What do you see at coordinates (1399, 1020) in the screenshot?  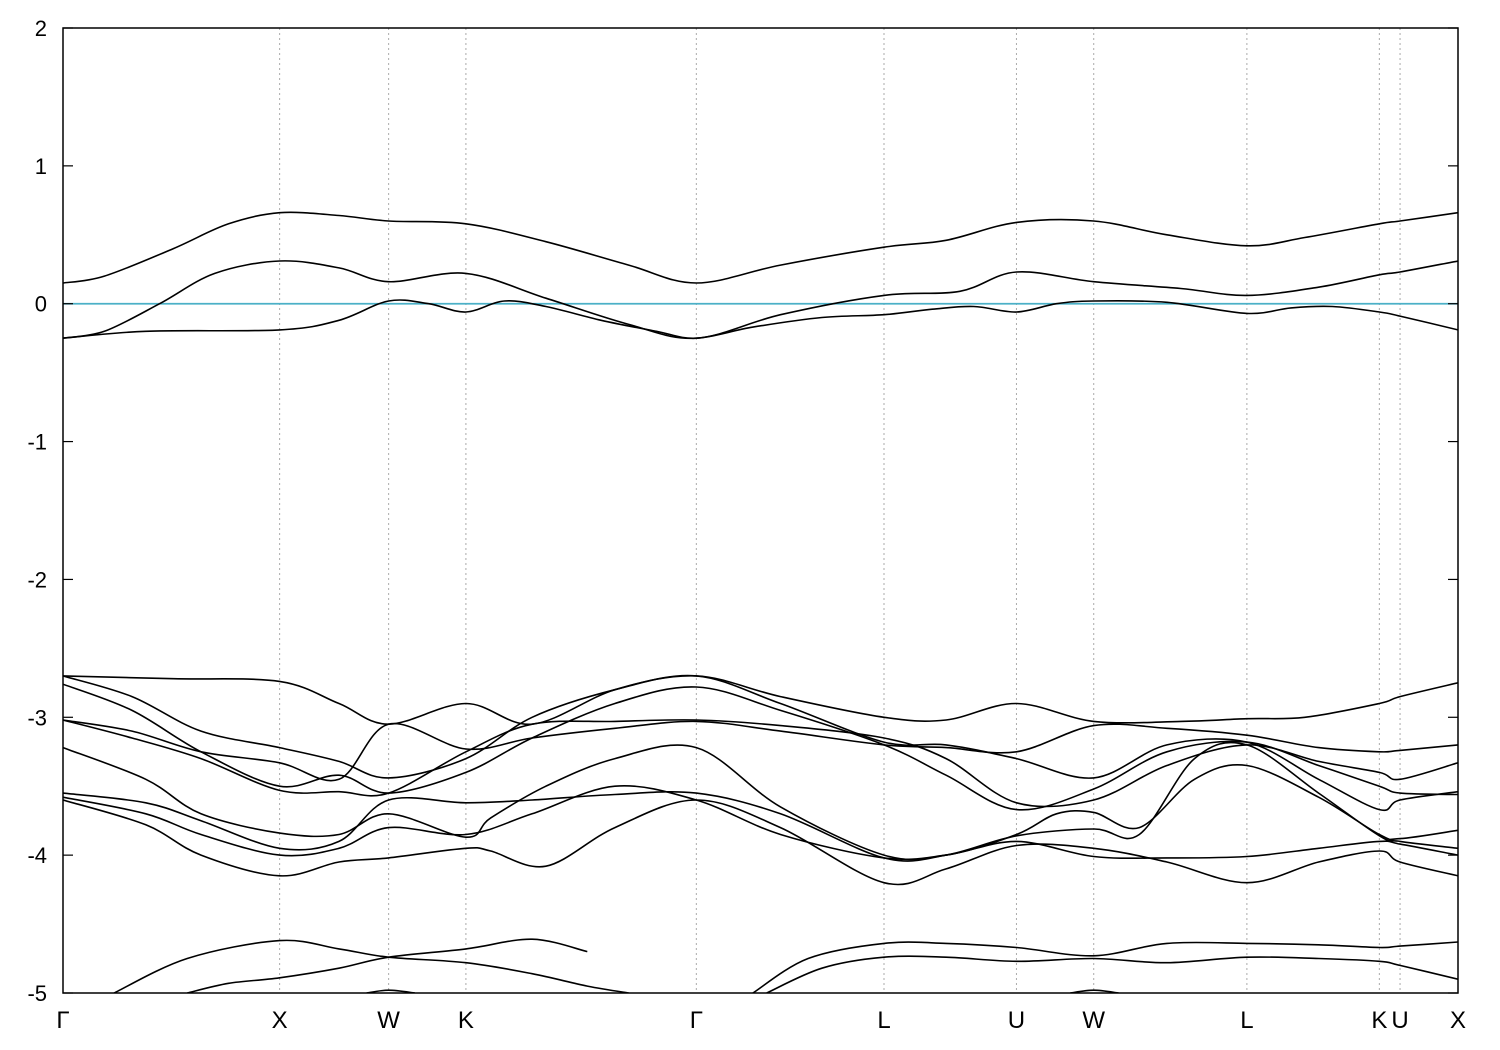 I see `kpoint-label-10: U` at bounding box center [1399, 1020].